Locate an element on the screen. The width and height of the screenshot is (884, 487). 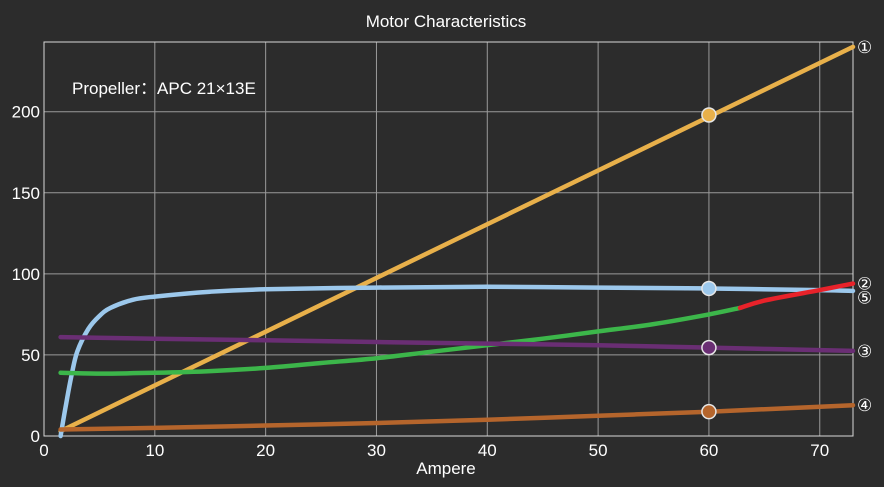
y-tick-label: 100 is located at coordinates (26, 274).